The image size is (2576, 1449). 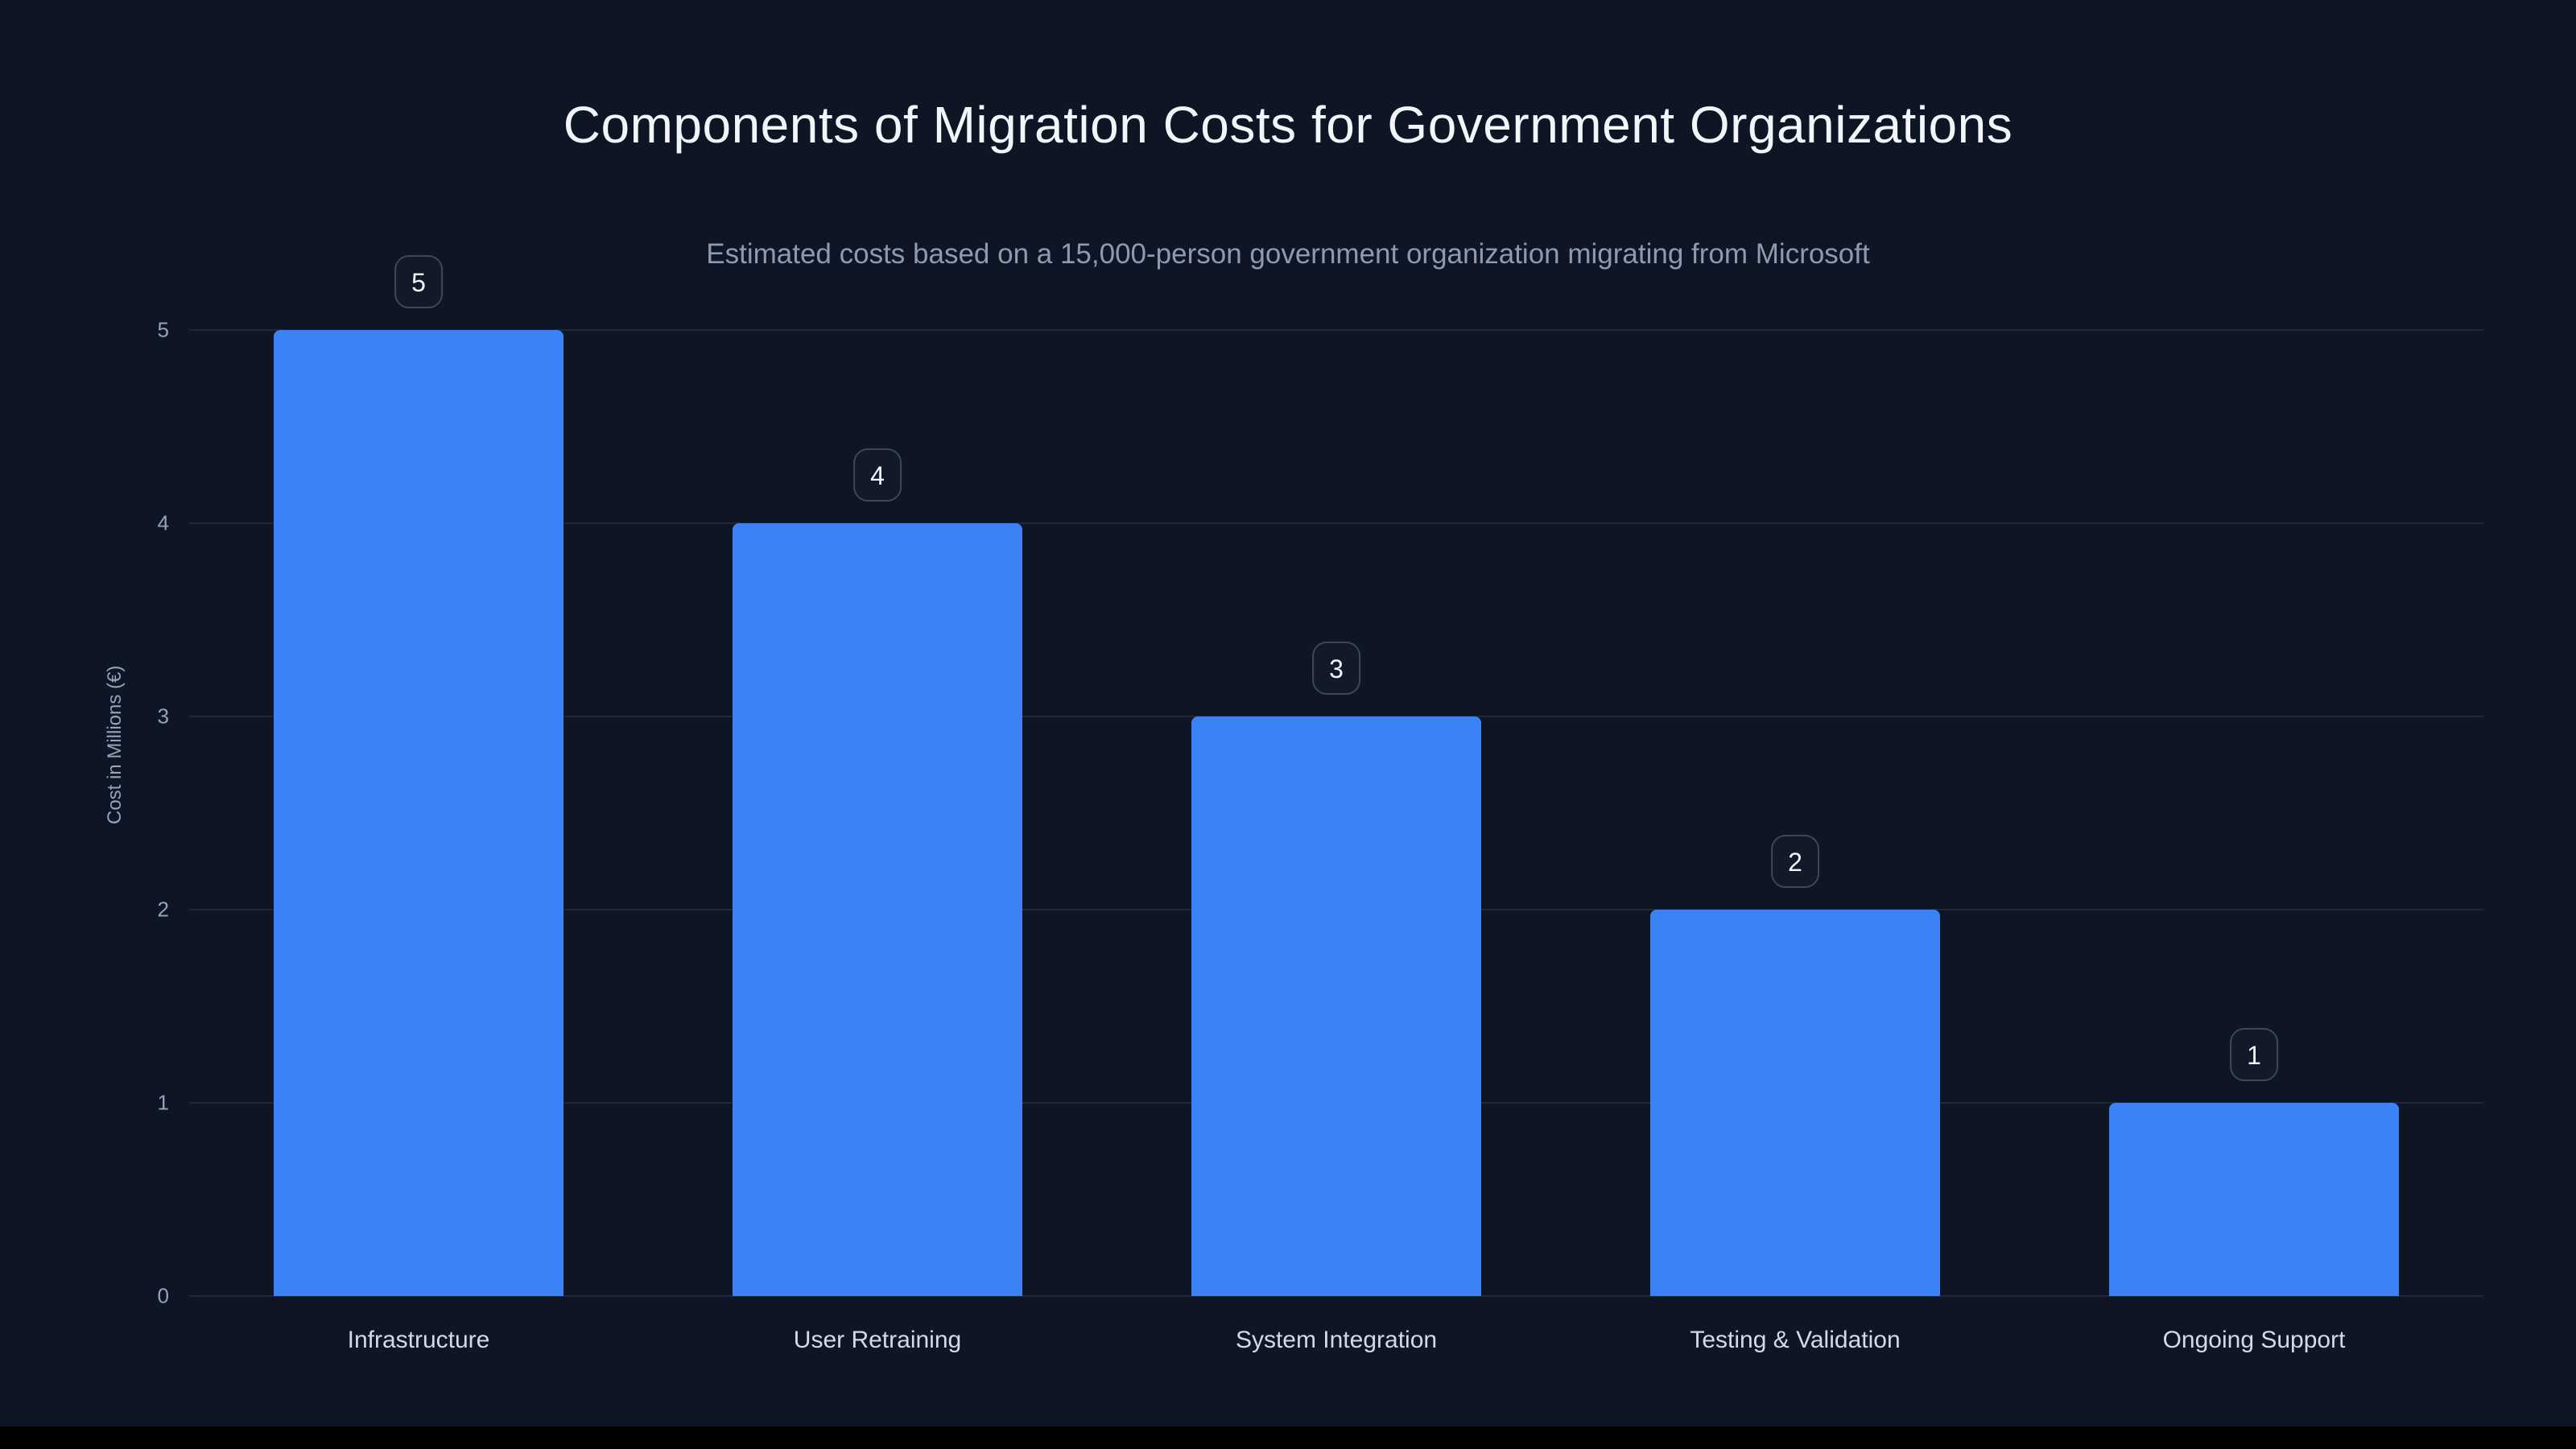 I want to click on x-category-label: System Integration, so click(x=1336, y=1340).